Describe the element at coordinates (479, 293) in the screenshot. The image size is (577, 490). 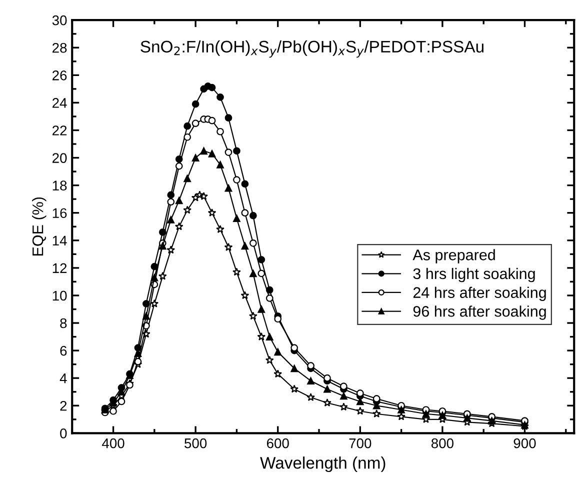
I see `legend-label: 24 hrs after soaking` at that location.